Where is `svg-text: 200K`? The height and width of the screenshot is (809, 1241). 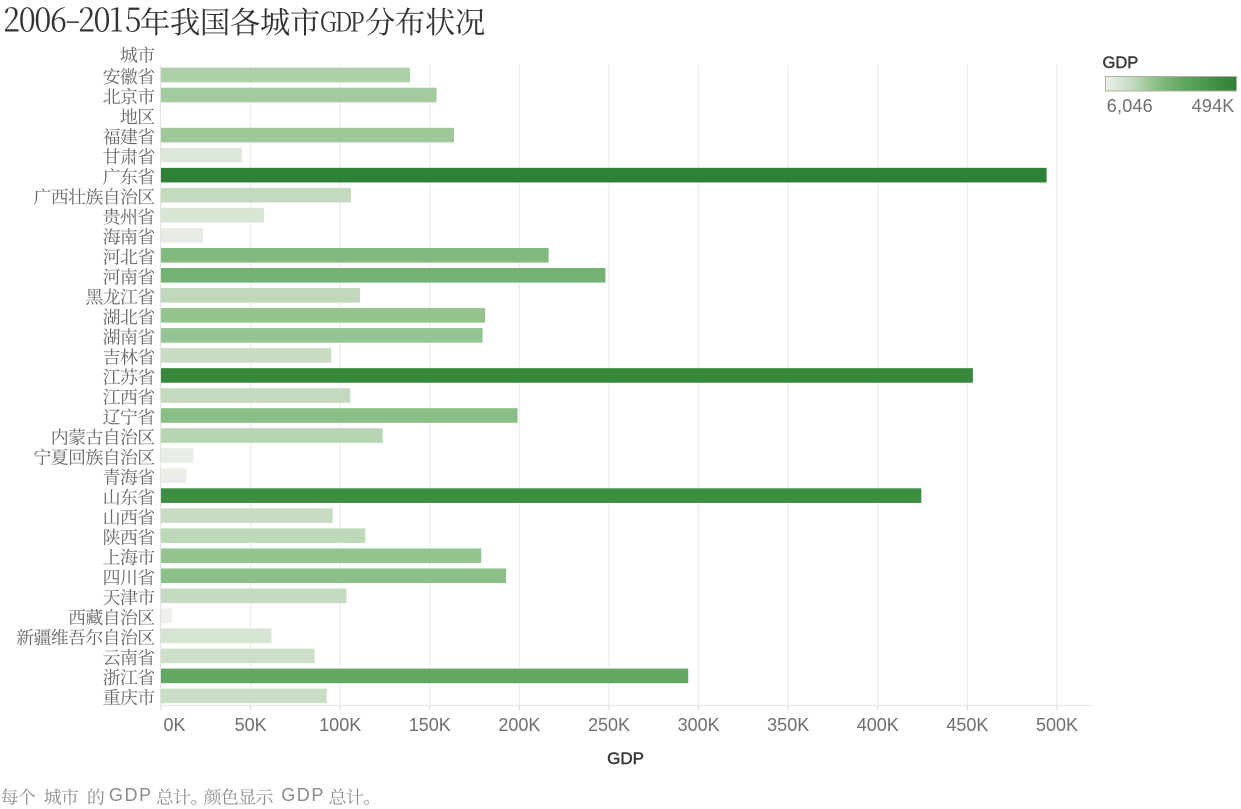
svg-text: 200K is located at coordinates (519, 725).